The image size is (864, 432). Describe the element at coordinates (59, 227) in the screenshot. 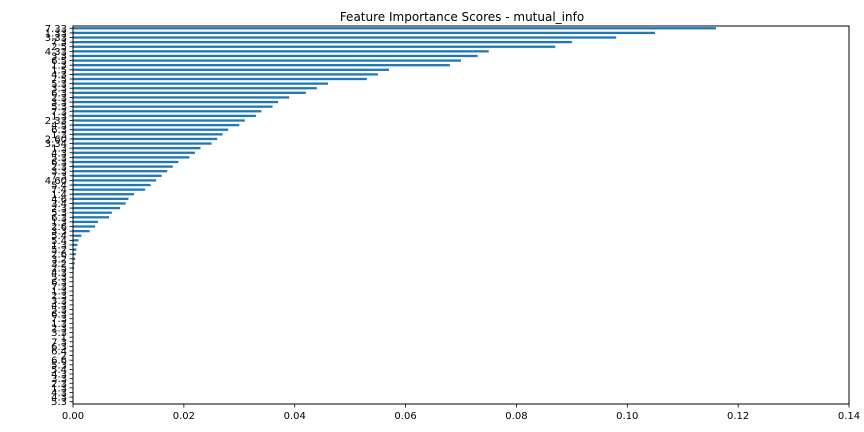

I see `y-tick-label: 2.6` at that location.